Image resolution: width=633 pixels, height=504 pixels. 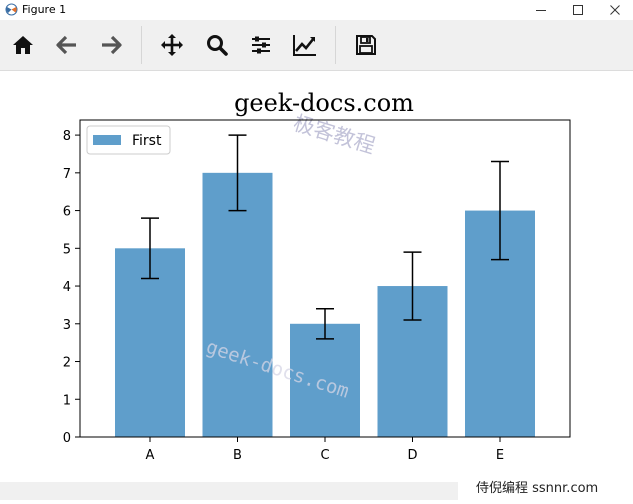 What do you see at coordinates (412, 455) in the screenshot?
I see `x-tick-label: D` at bounding box center [412, 455].